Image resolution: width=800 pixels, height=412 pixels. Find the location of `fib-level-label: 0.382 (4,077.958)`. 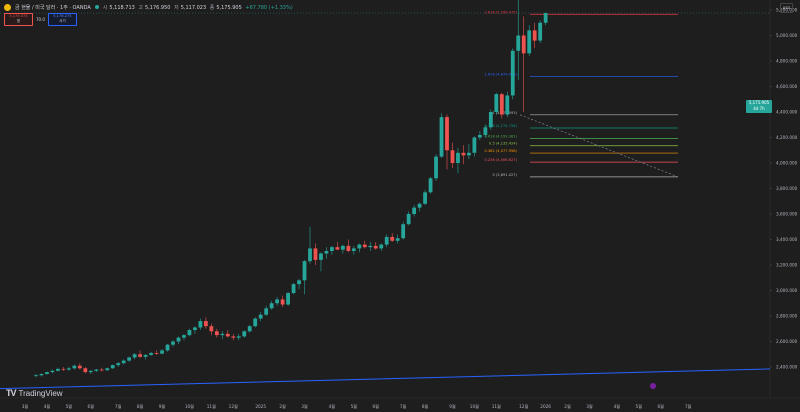

fib-level-label: 0.382 (4,077.958) is located at coordinates (500, 151).